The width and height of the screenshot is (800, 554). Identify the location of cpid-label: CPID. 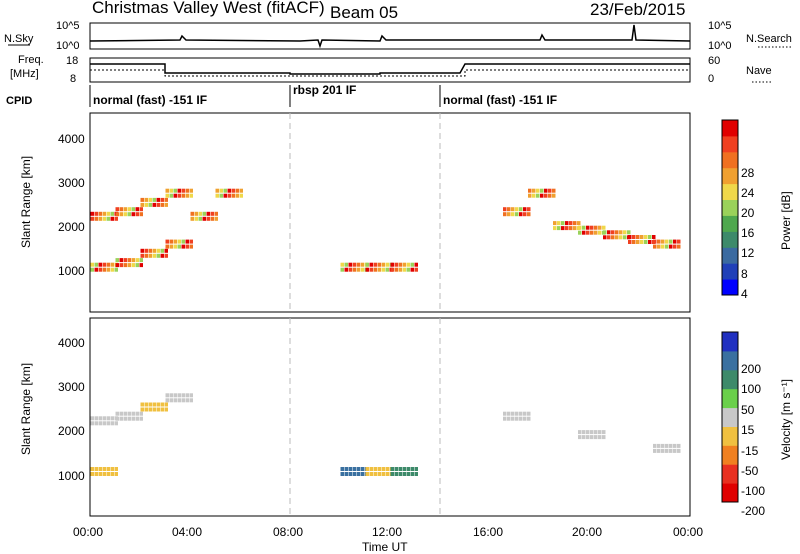
(19, 101).